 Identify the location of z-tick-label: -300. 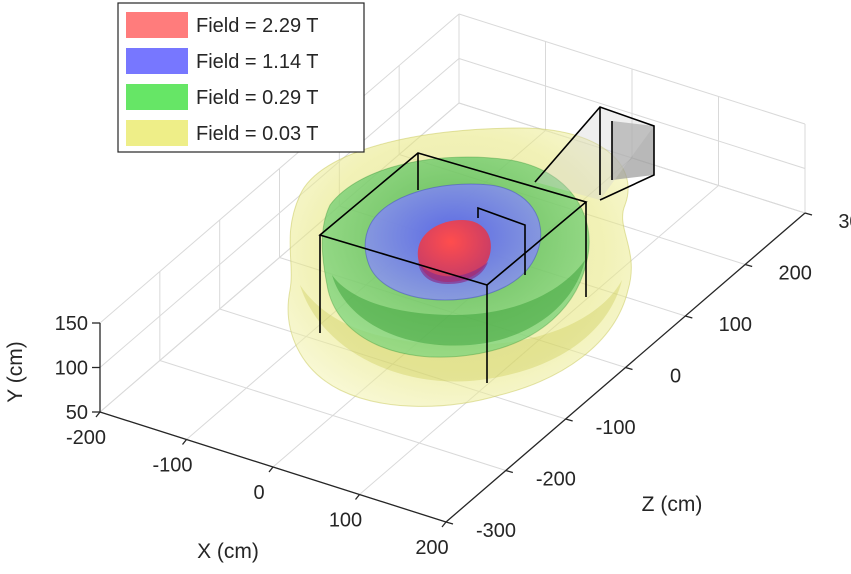
(496, 531).